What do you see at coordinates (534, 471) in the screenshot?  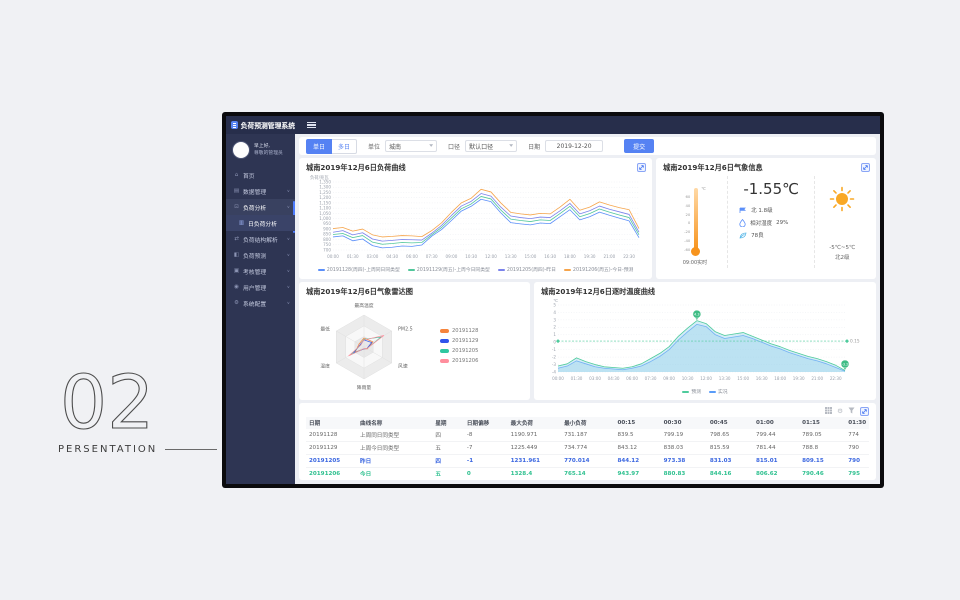 I see `table-cell: 1328.4` at bounding box center [534, 471].